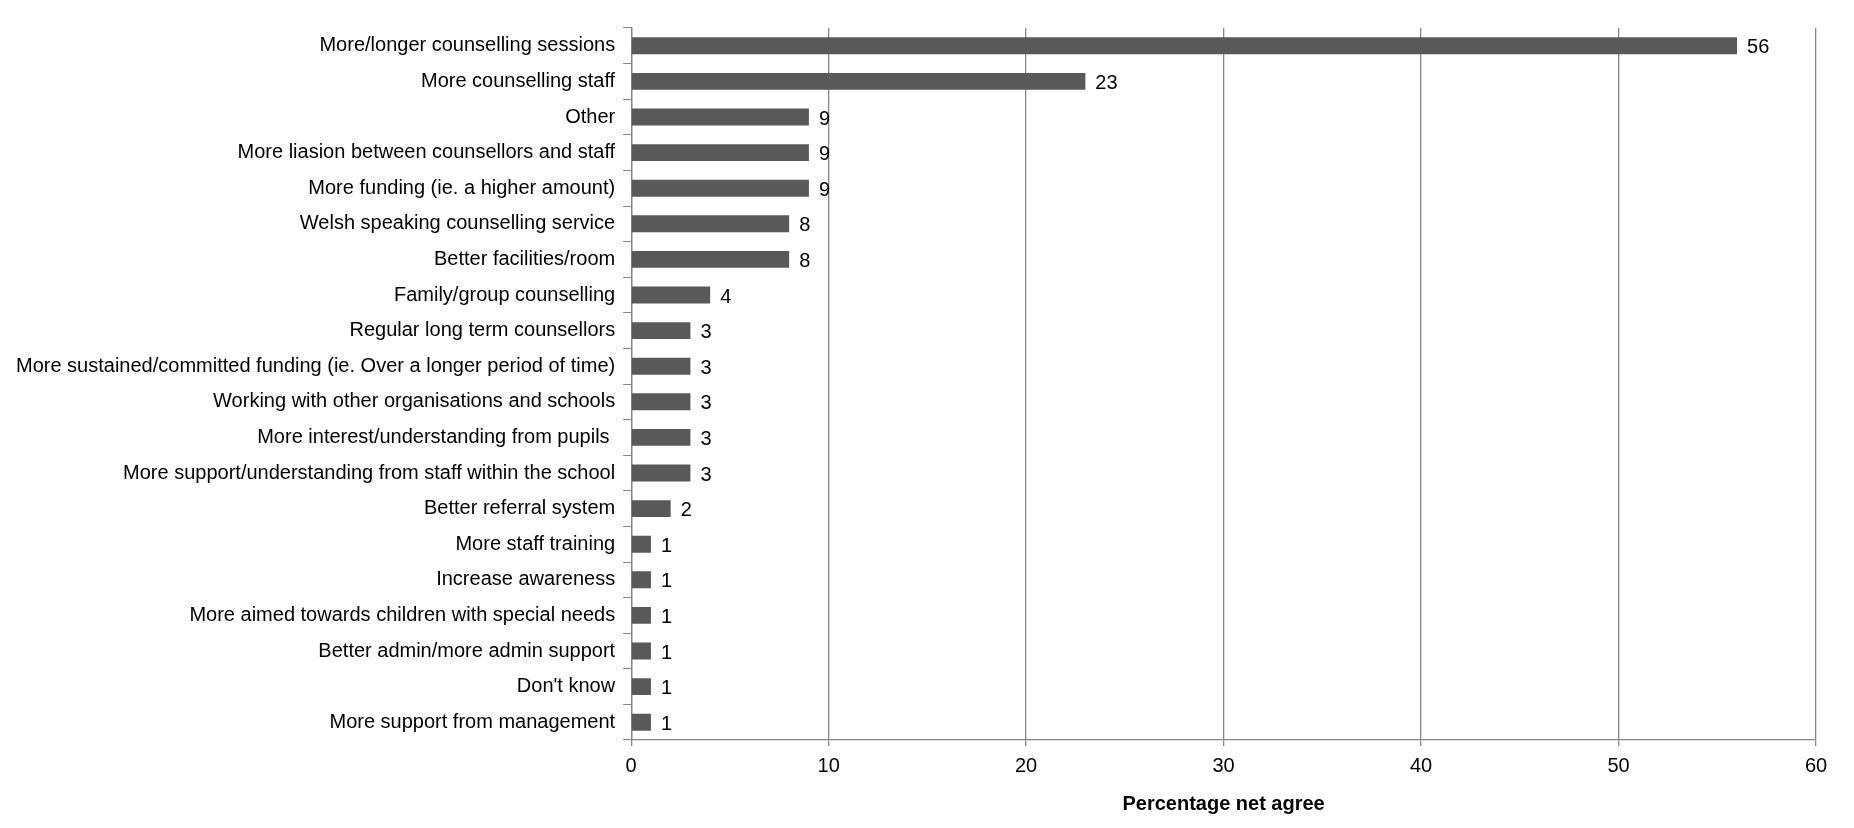  What do you see at coordinates (726, 295) in the screenshot?
I see `data-label: 4` at bounding box center [726, 295].